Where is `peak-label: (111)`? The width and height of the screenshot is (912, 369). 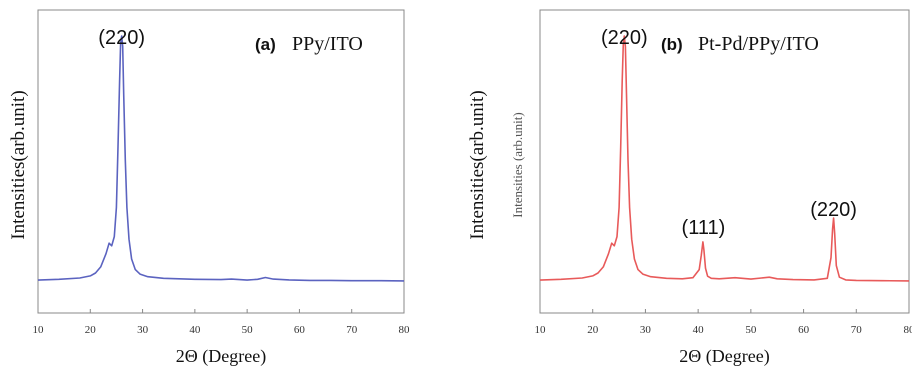
peak-label: (111) is located at coordinates (704, 228).